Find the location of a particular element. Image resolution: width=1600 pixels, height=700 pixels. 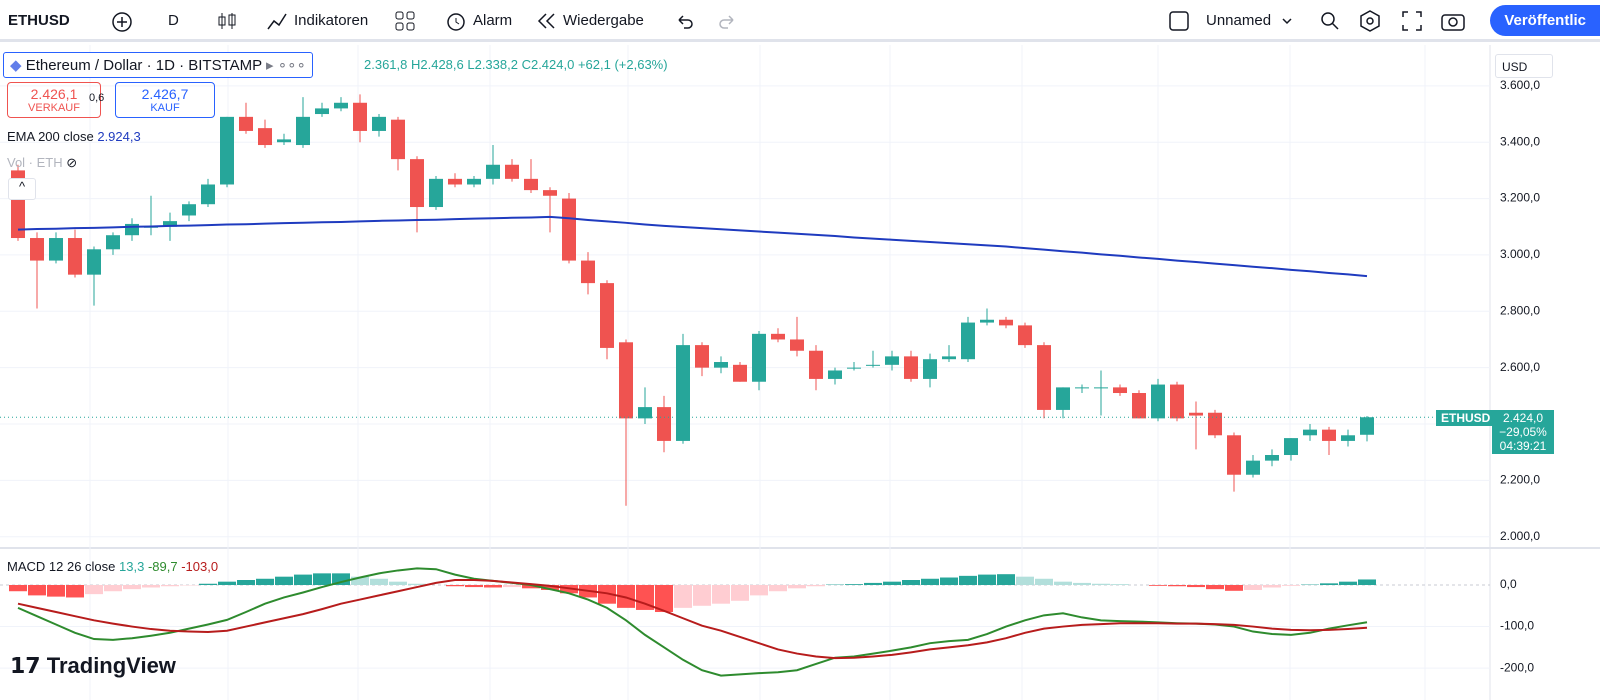

add-icon is located at coordinates (122, 22).